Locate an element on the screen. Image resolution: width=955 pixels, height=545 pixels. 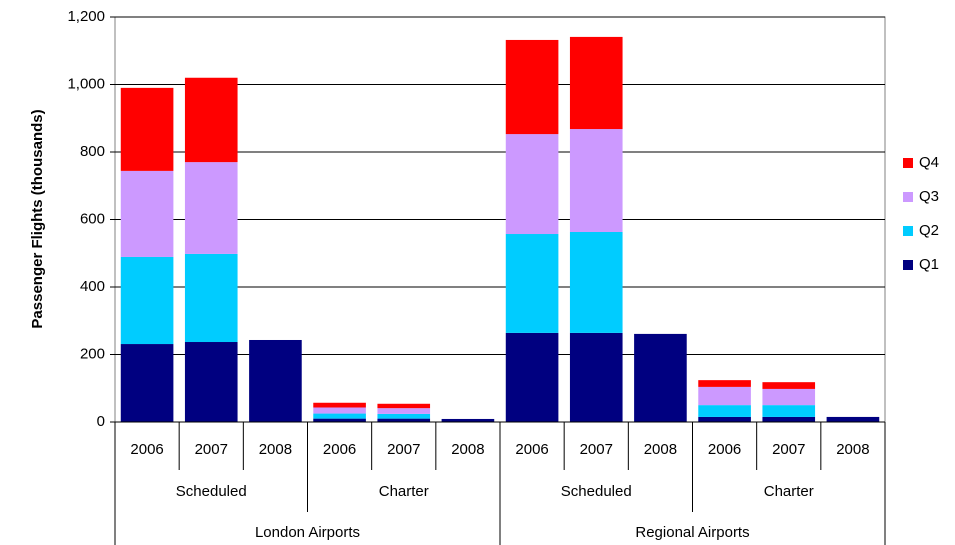
legend-label: Q3 is located at coordinates (929, 196).